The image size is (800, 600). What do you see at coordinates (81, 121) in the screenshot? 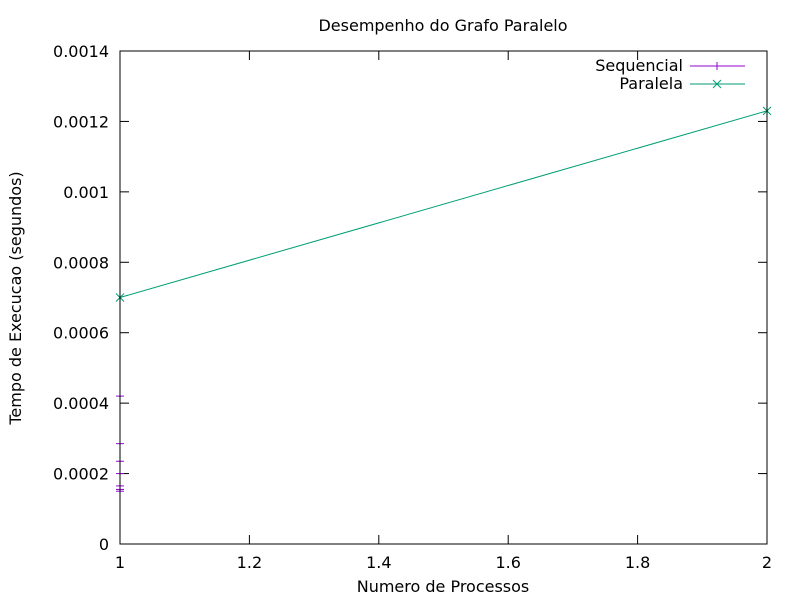
I see `y-tick-label: 0.0012` at bounding box center [81, 121].